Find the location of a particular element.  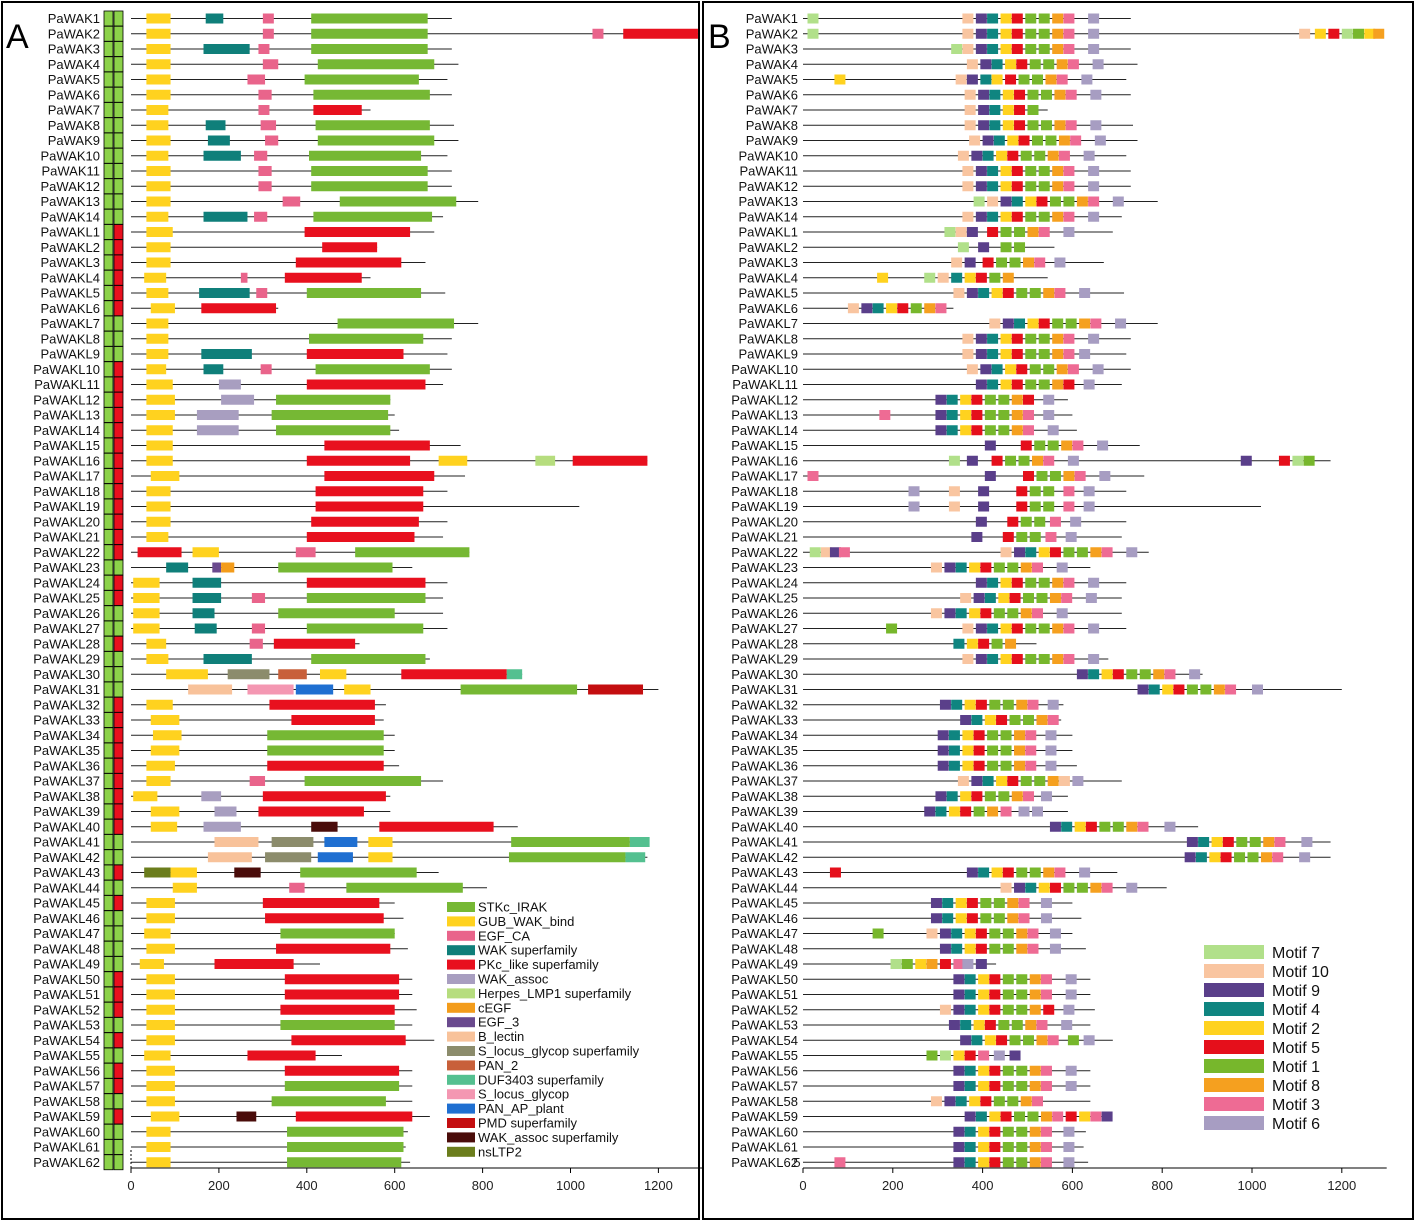

gene-label-b: PaWAKL34 is located at coordinates (764, 735).